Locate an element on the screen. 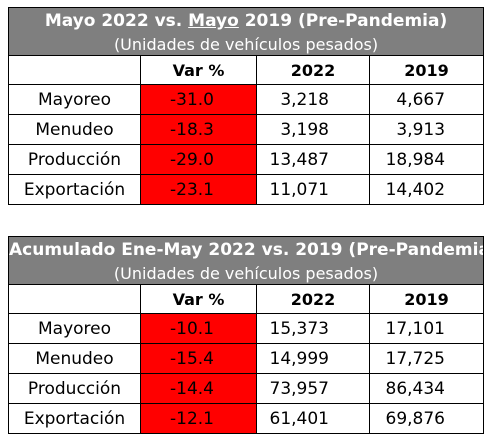  var-cell: -31.0 is located at coordinates (198, 99).